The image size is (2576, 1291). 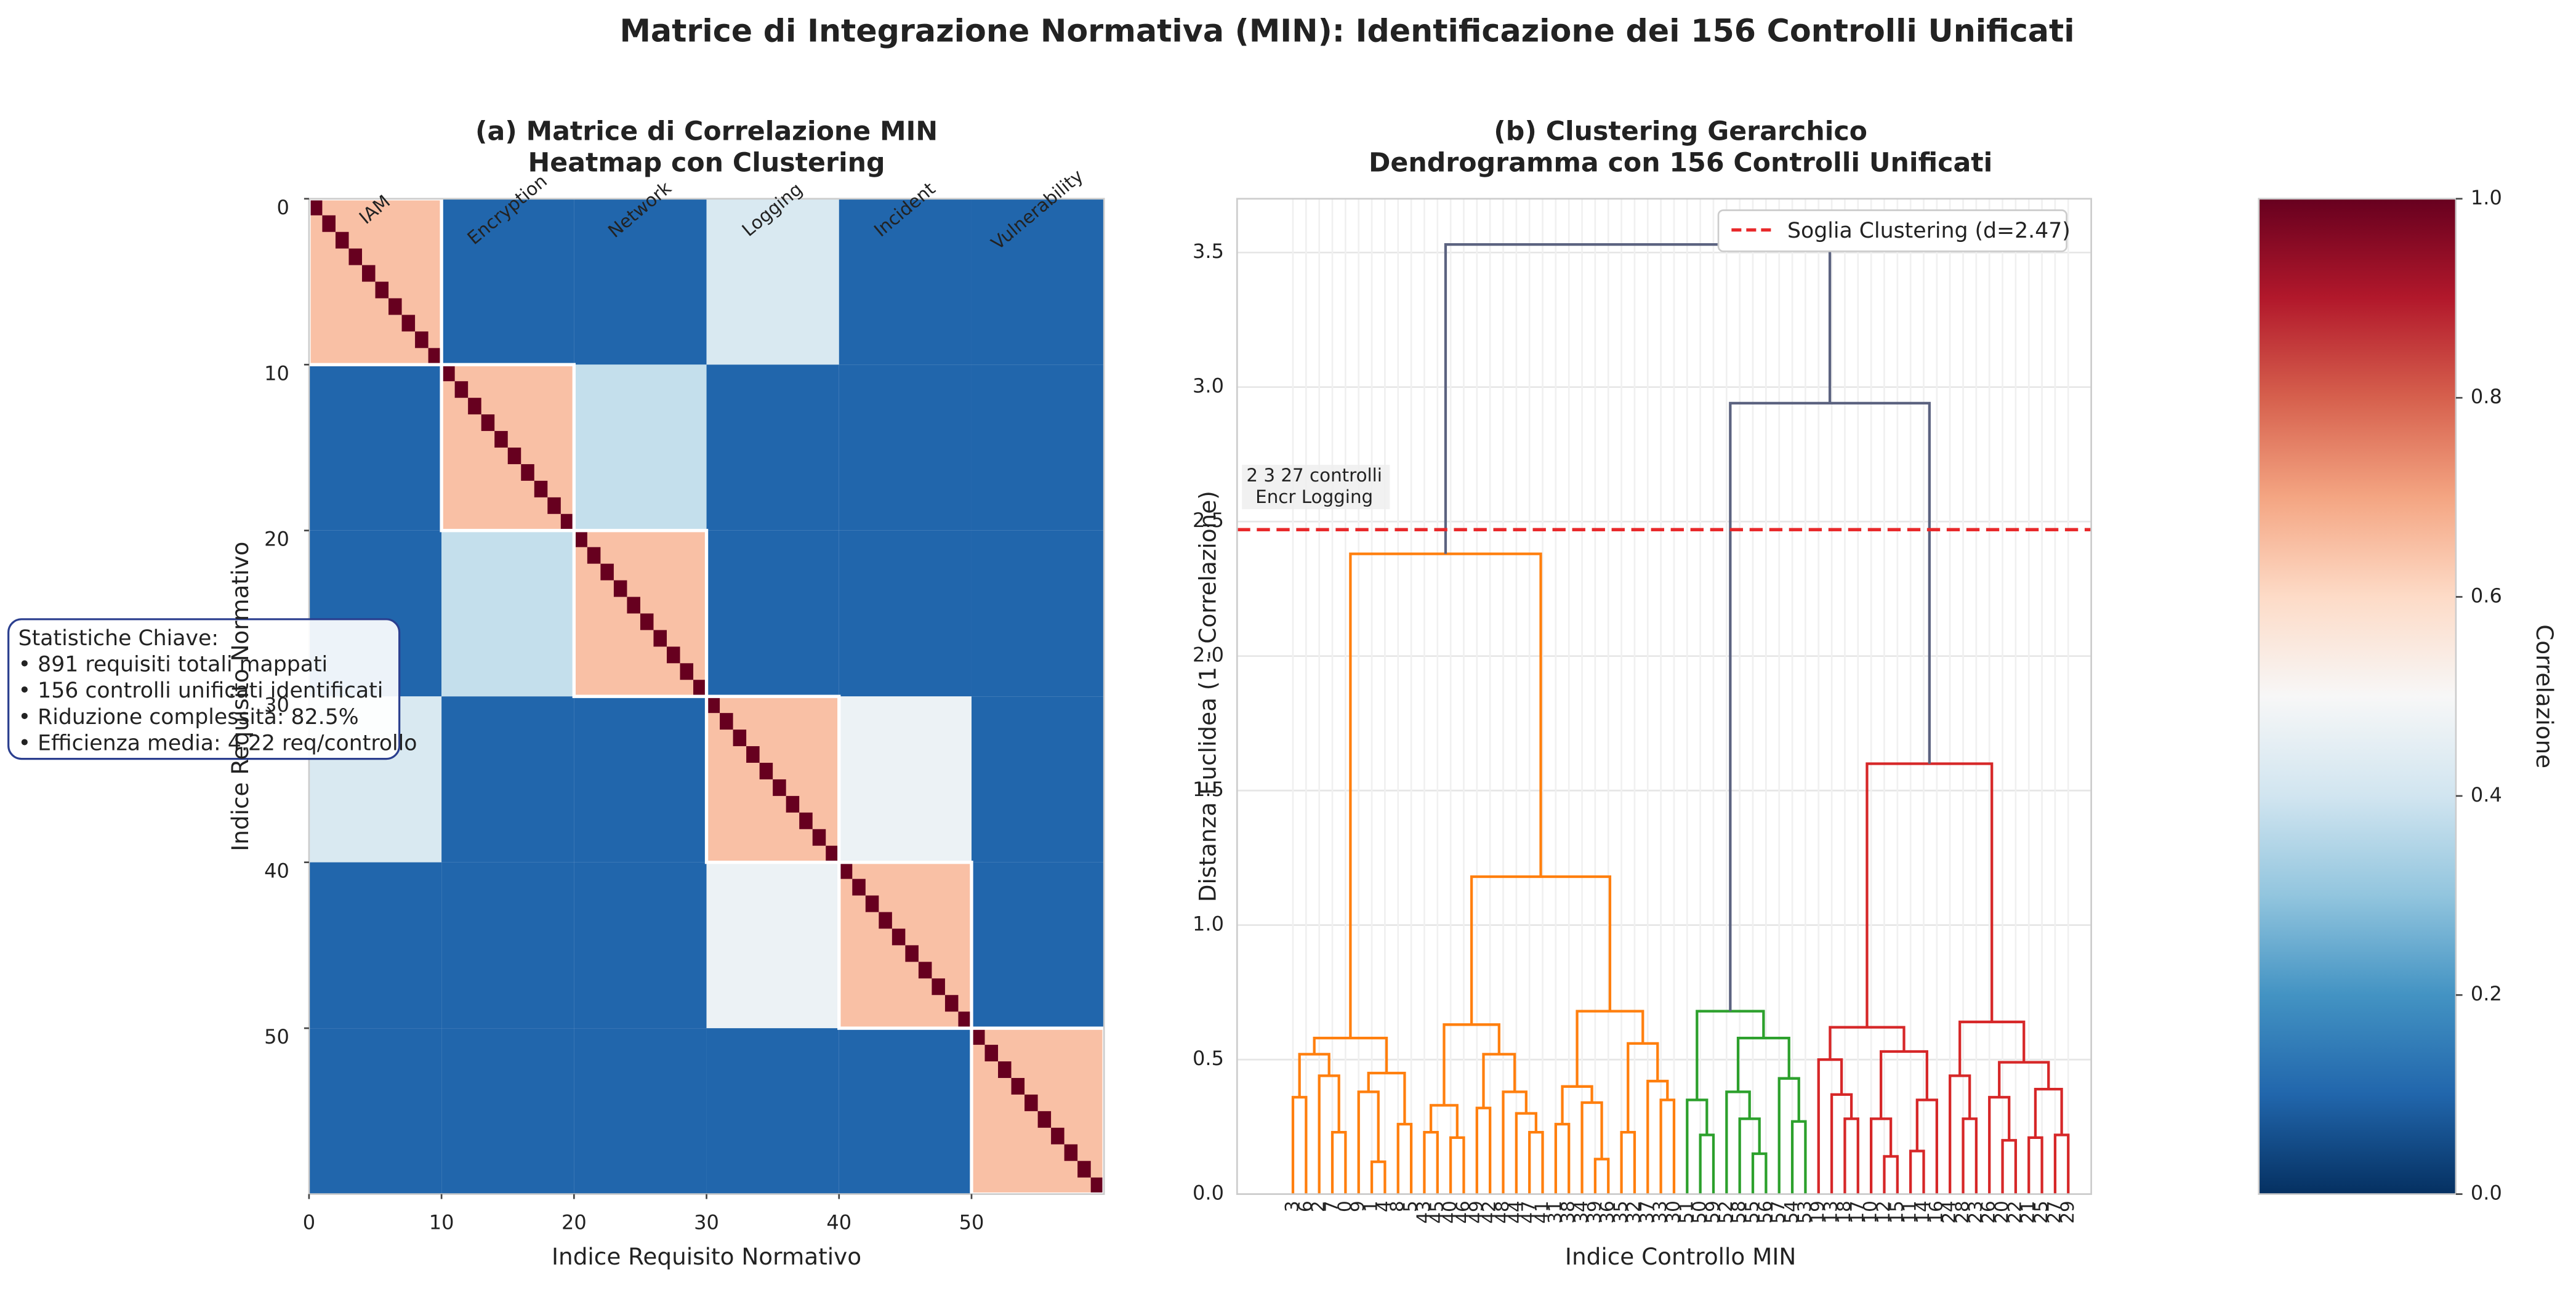 I want to click on x-tick-label: 0, so click(x=309, y=1222).